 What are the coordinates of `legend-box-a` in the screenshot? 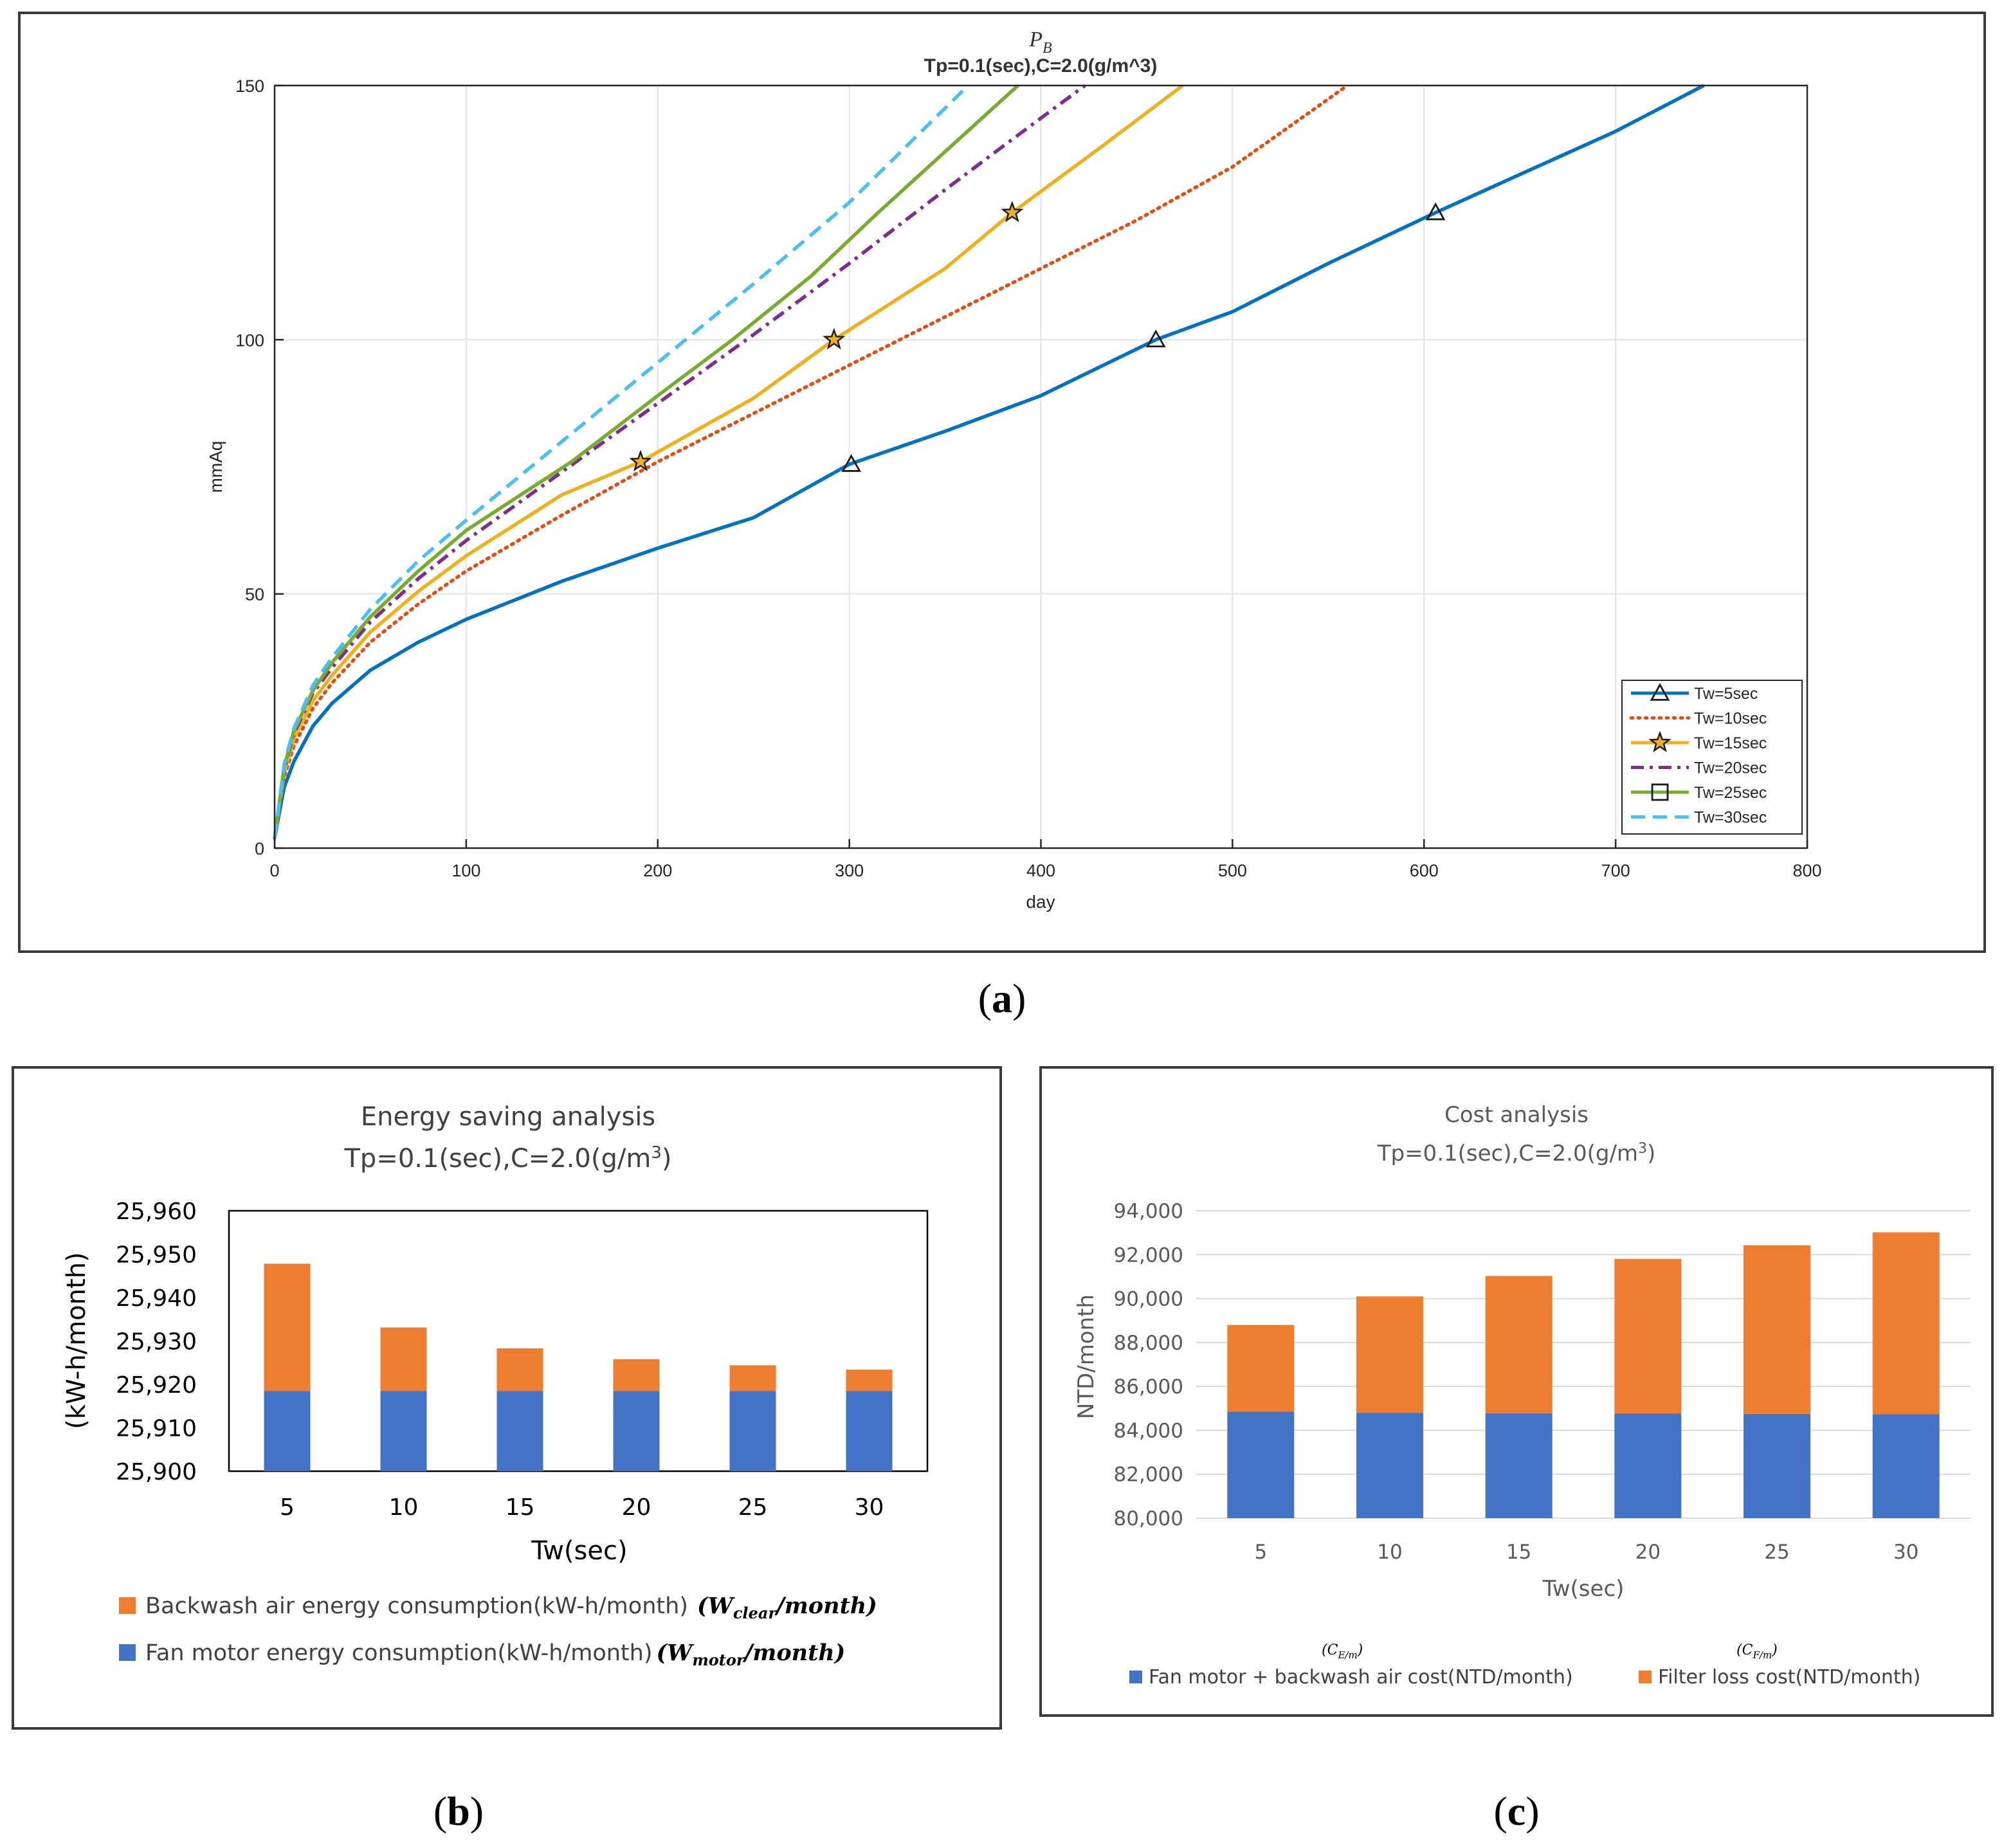 It's located at (1712, 757).